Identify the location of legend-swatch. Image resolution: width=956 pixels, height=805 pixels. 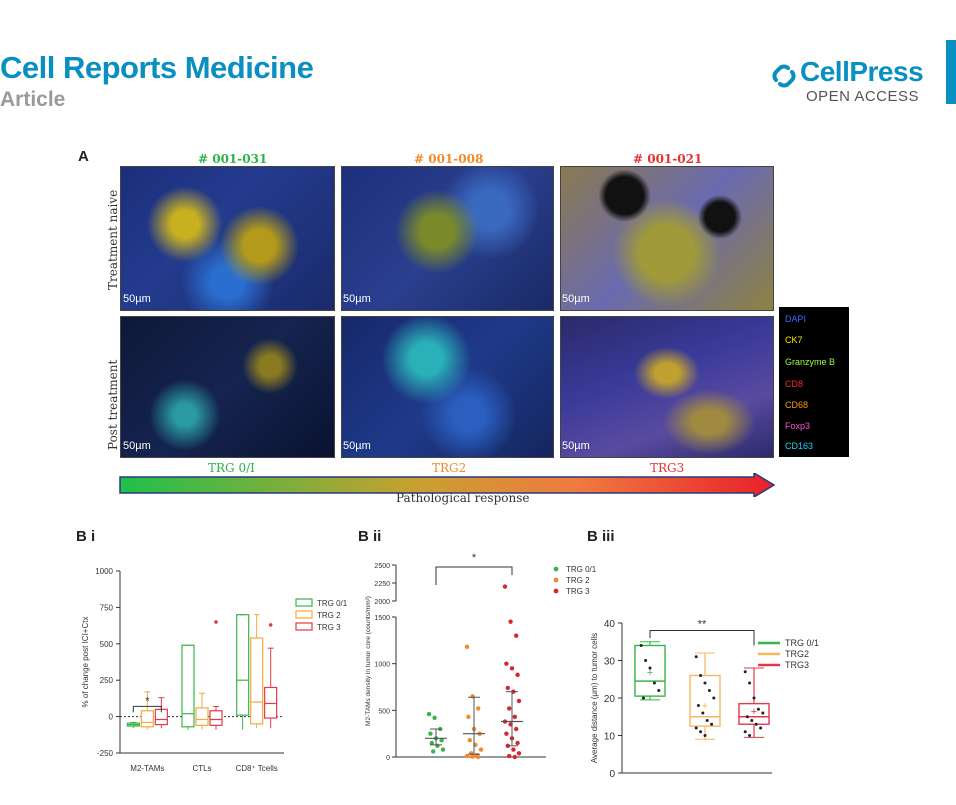
(304, 602).